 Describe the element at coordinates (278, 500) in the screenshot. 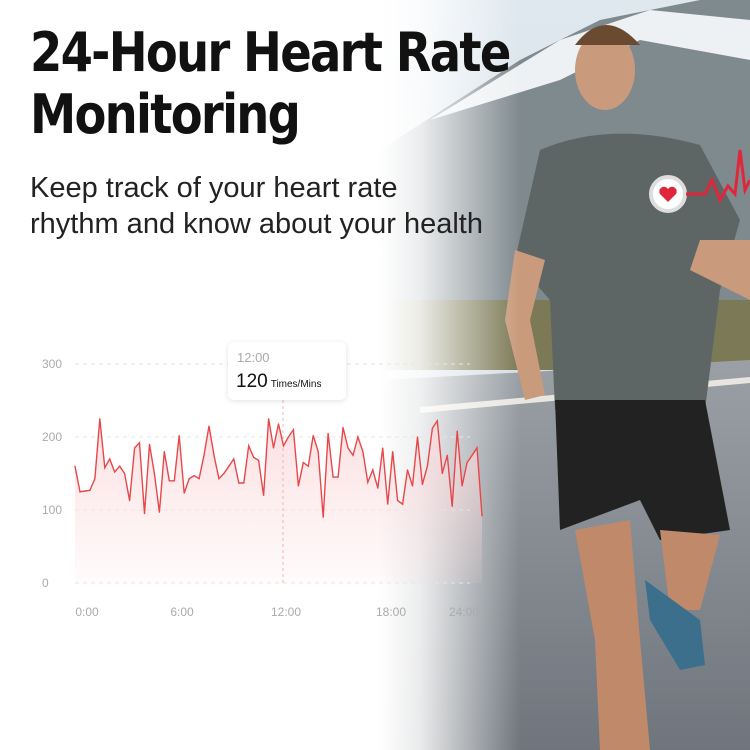

I see `area-fill` at that location.